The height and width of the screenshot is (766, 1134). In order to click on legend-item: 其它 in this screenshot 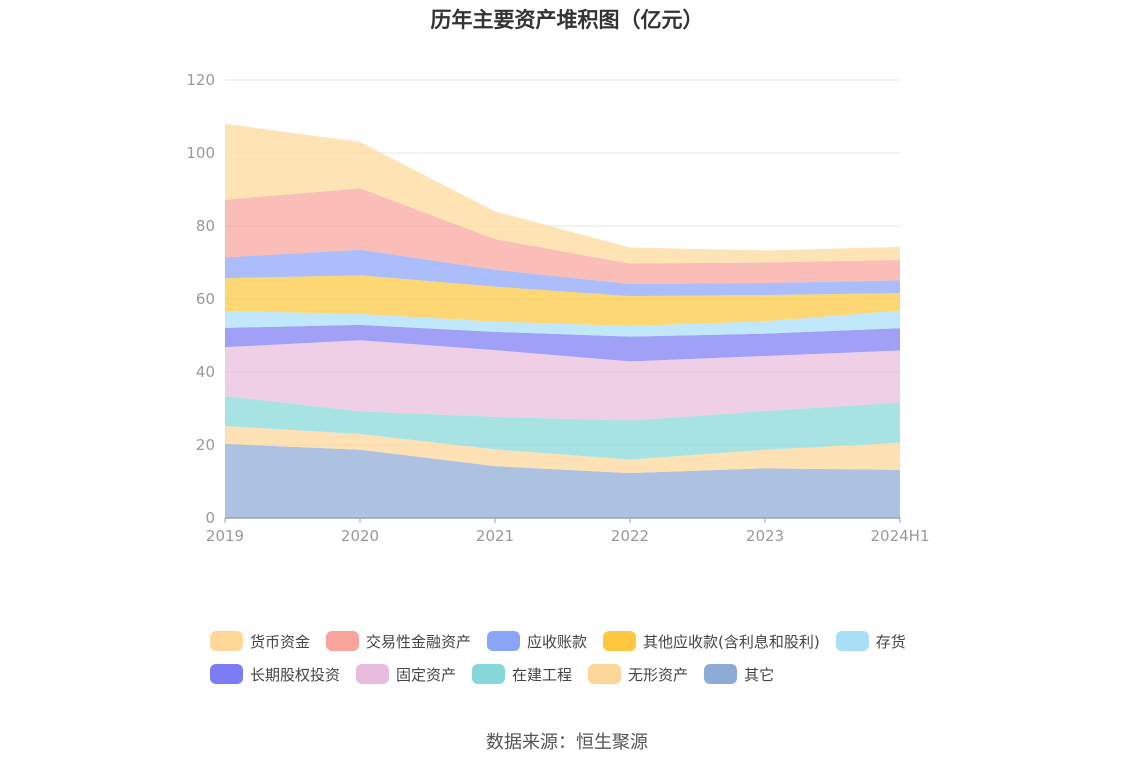, I will do `click(739, 674)`.